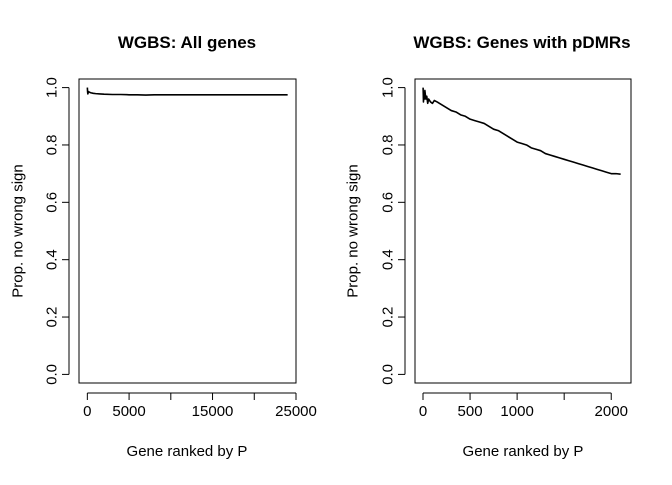  What do you see at coordinates (611, 411) in the screenshot?
I see `x-tick-label: 2000` at bounding box center [611, 411].